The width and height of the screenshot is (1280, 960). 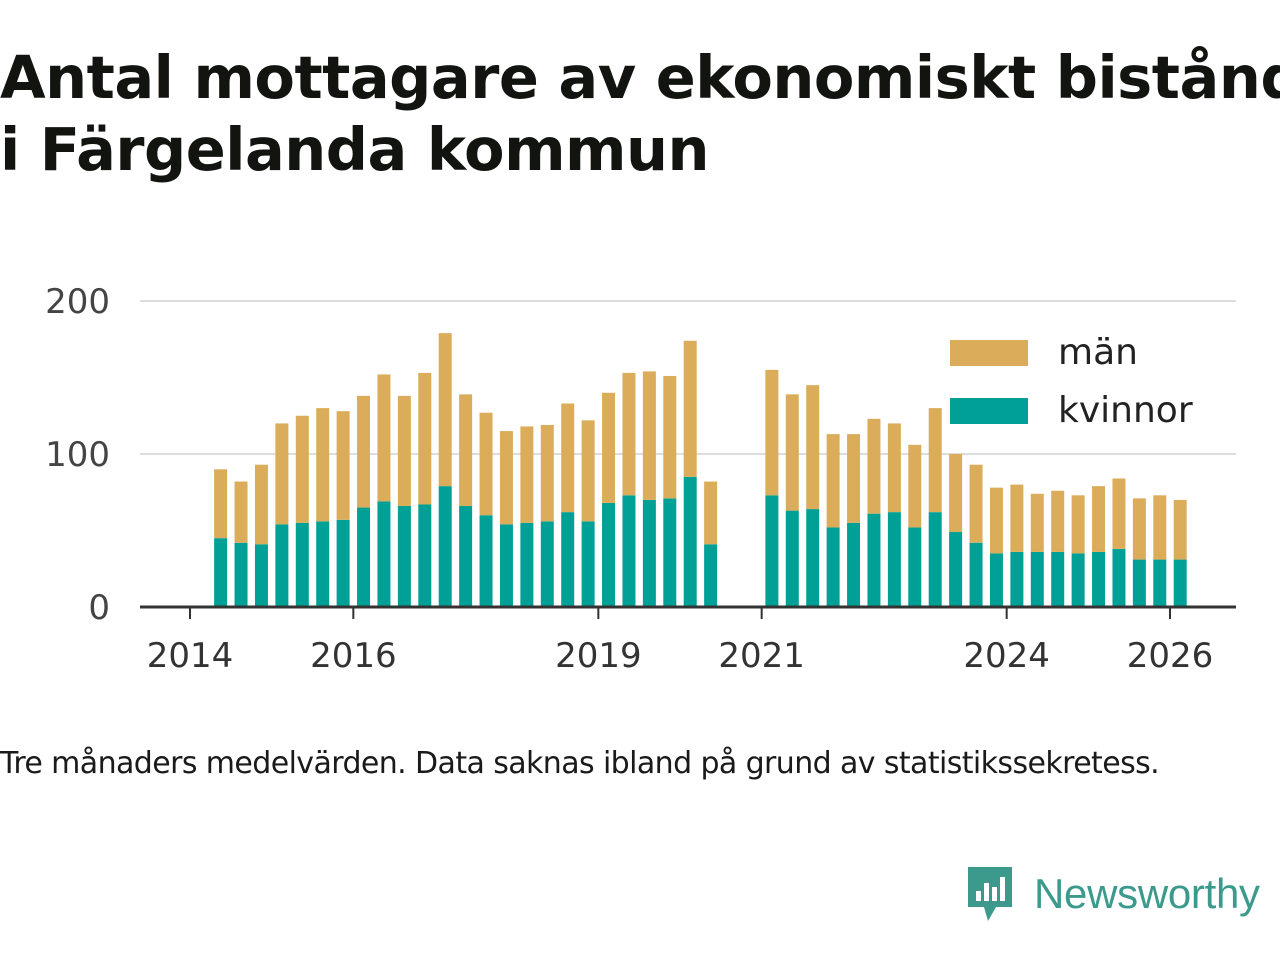 I want to click on x-axis: 2014 2016 2019 2021 2024 2026, so click(x=688, y=640).